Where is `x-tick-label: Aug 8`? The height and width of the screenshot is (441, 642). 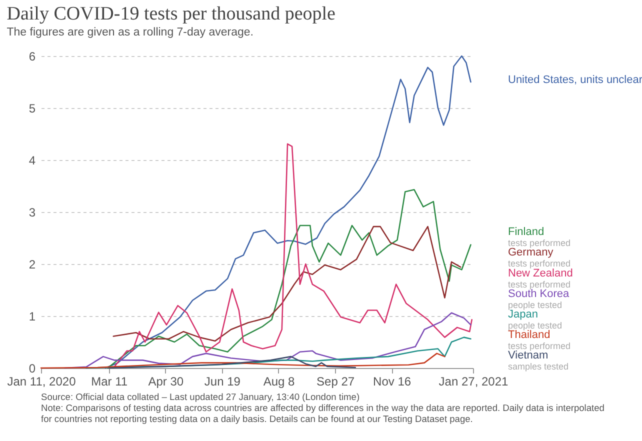
x-tick-label: Aug 8 is located at coordinates (279, 381).